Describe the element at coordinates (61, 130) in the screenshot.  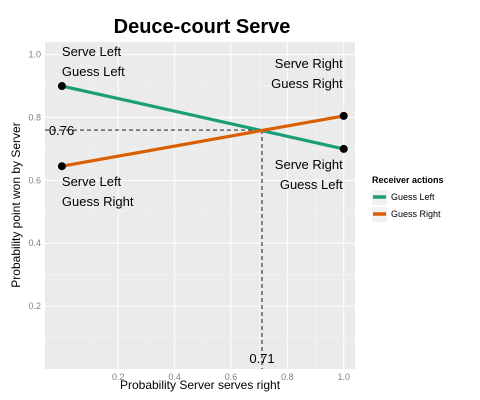
I see `intersection-y-label: 0.76` at that location.